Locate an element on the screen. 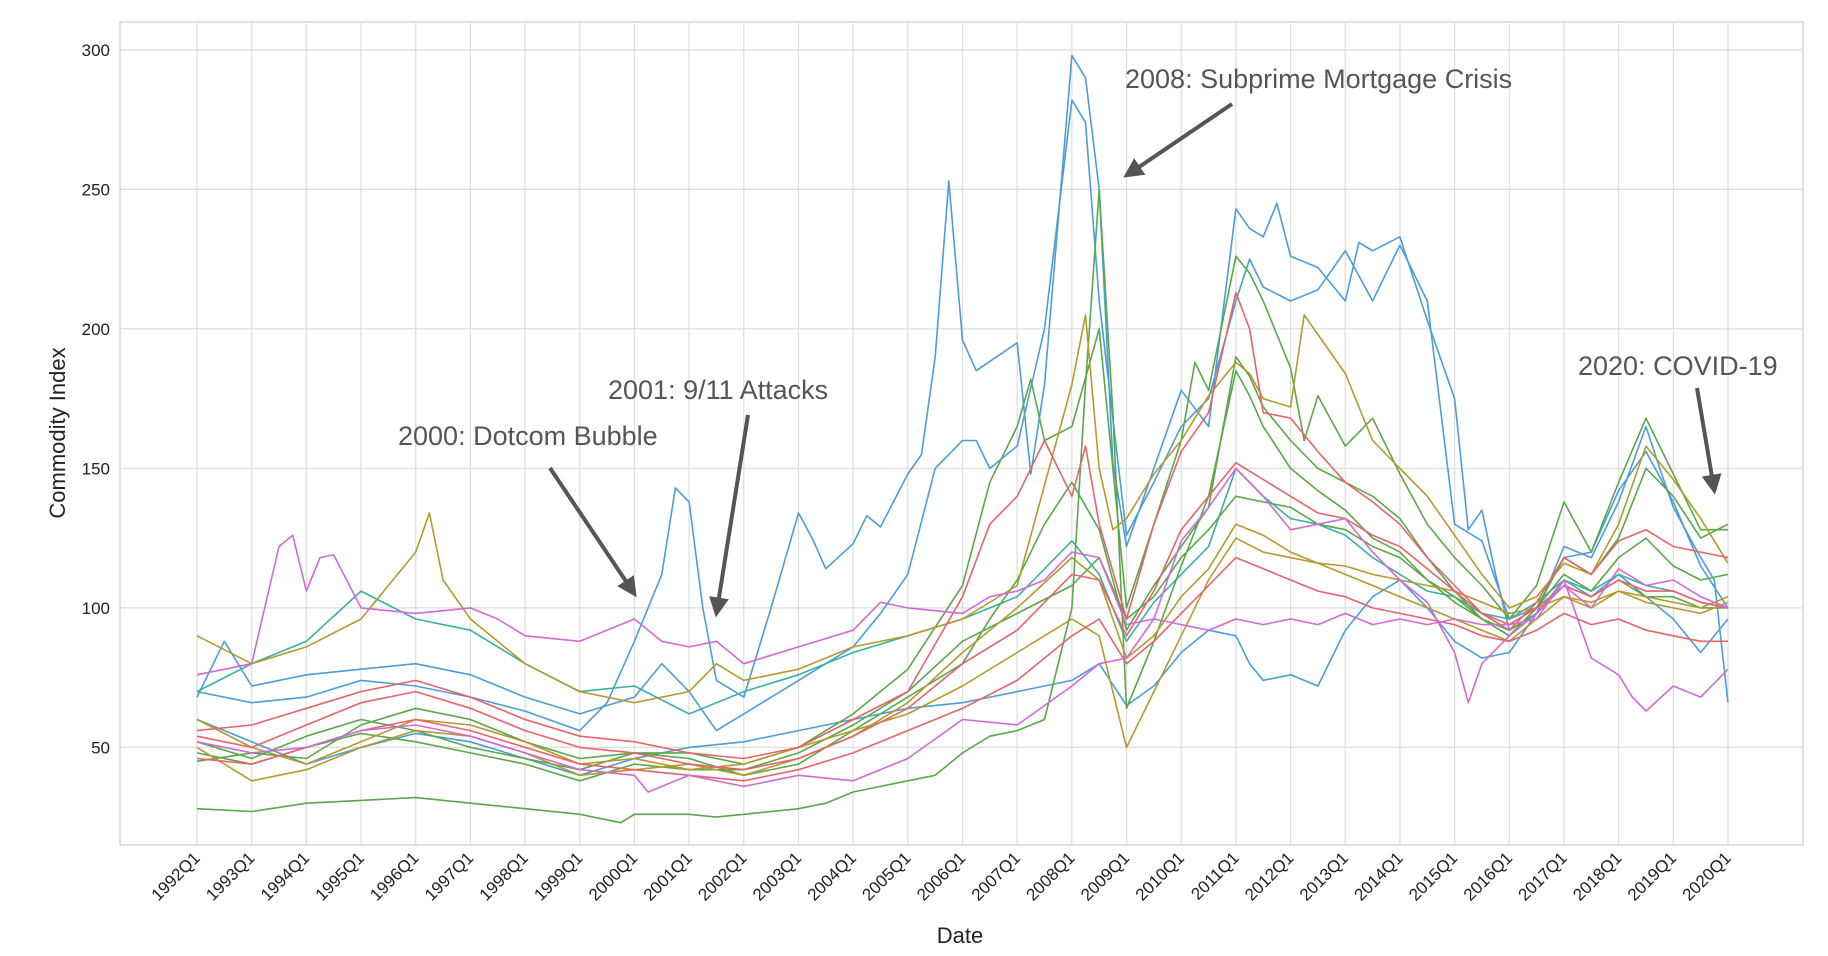  x-tick-label: 2010Q1 is located at coordinates (1160, 876).